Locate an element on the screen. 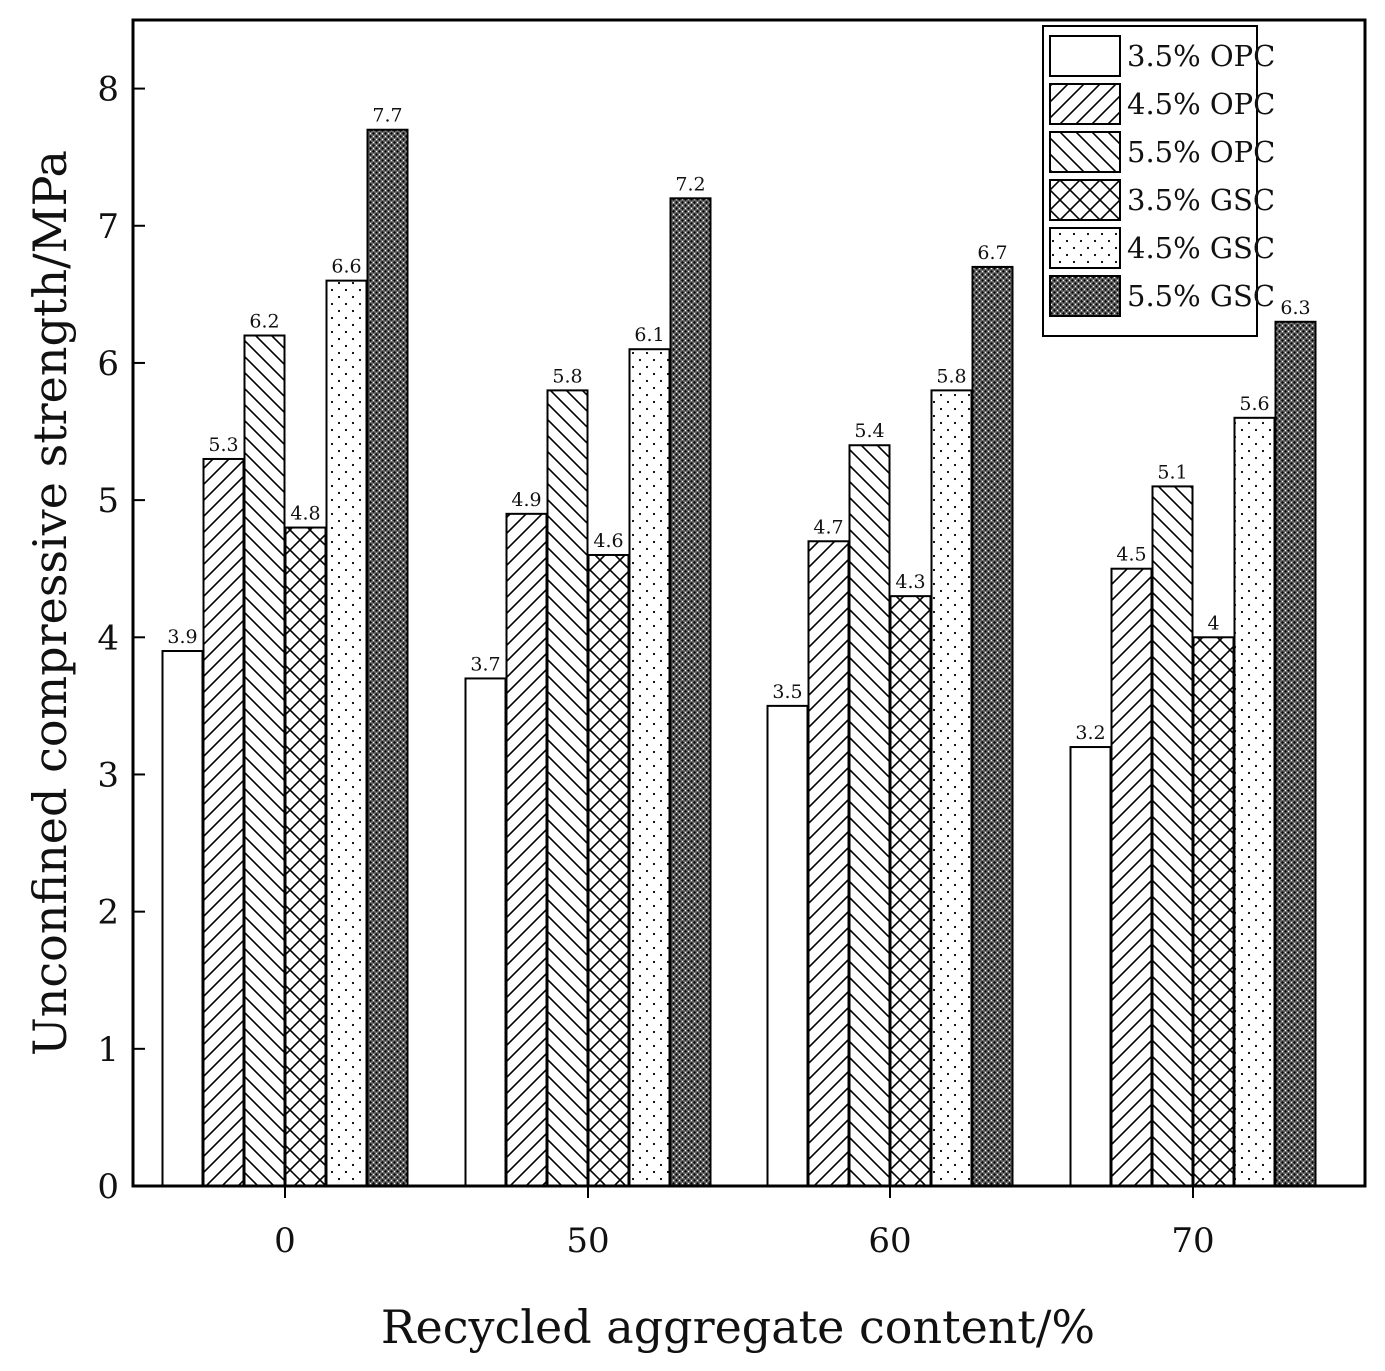 The height and width of the screenshot is (1371, 1385). data-label: 6.3 is located at coordinates (1295, 308).